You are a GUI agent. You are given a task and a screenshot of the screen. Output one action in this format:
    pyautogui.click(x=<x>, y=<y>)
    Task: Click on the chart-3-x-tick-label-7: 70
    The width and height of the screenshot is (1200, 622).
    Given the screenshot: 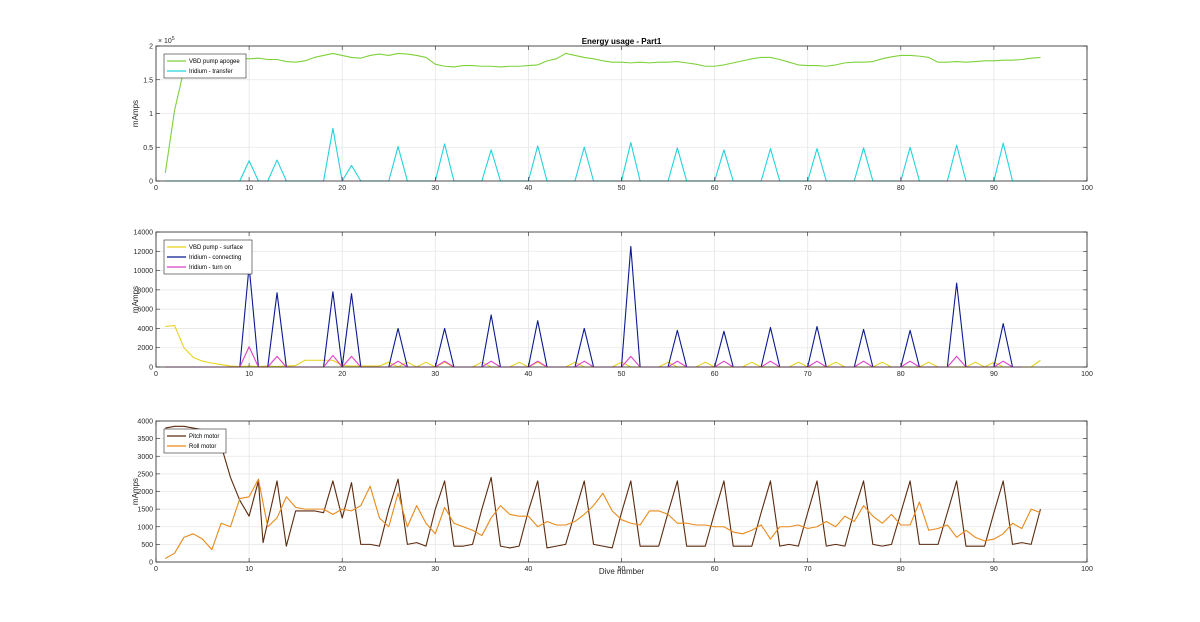 What is the action you would take?
    pyautogui.click(x=808, y=569)
    